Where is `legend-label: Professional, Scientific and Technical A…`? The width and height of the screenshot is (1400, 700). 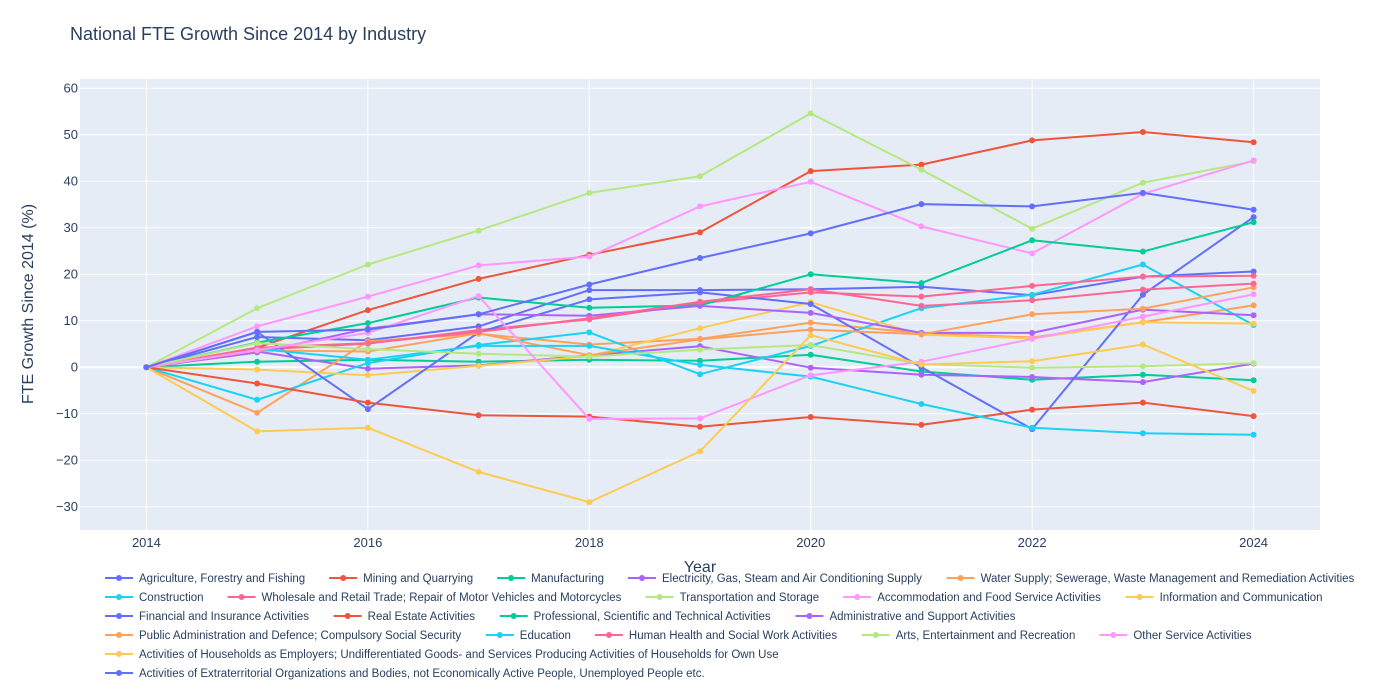
legend-label: Professional, Scientific and Technical A… is located at coordinates (652, 617).